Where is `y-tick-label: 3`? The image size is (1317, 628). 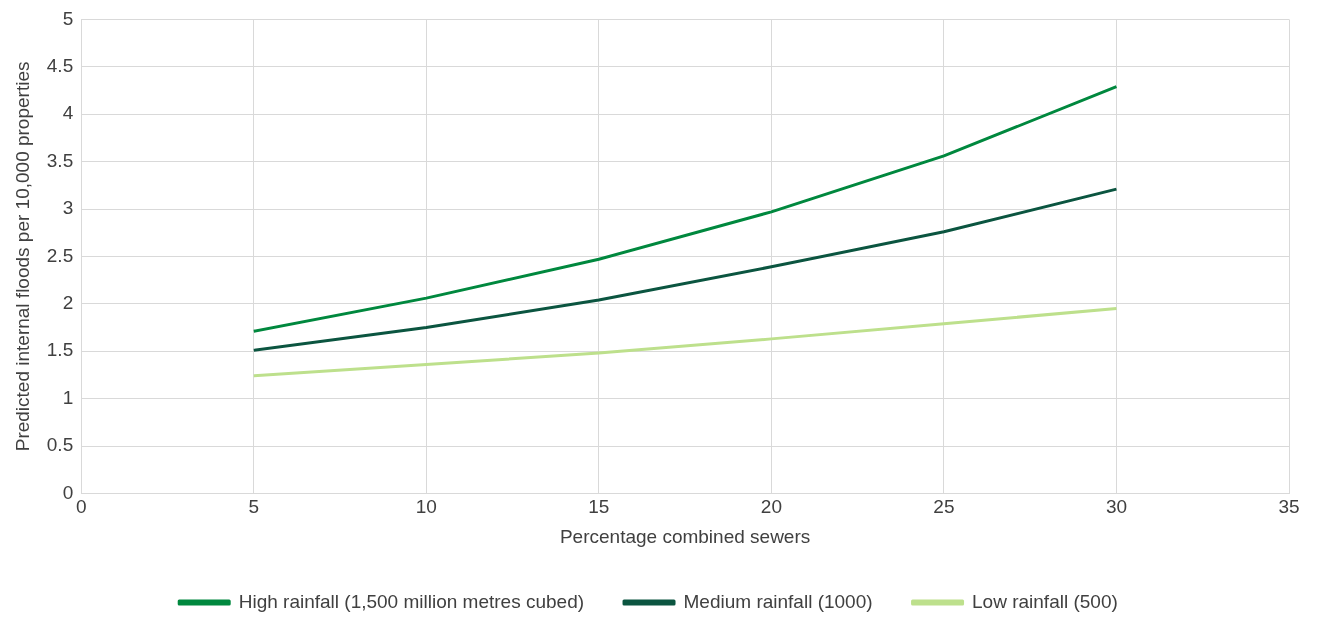 y-tick-label: 3 is located at coordinates (68, 208).